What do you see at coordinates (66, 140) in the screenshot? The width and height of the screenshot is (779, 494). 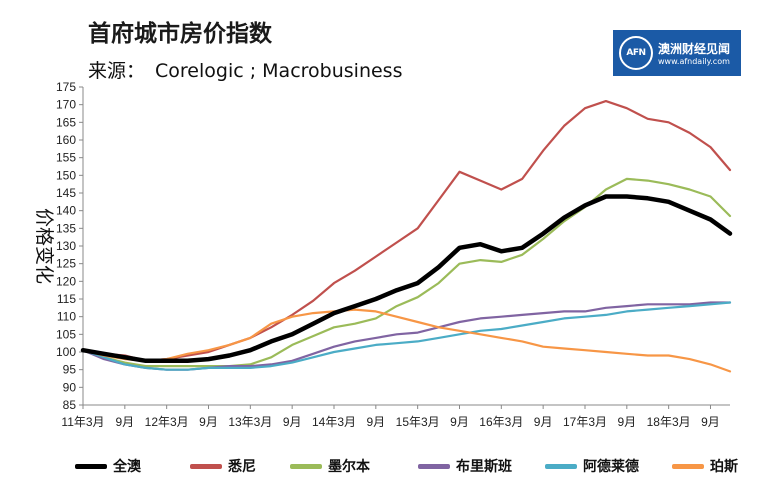 I see `y-tick-label: 160` at bounding box center [66, 140].